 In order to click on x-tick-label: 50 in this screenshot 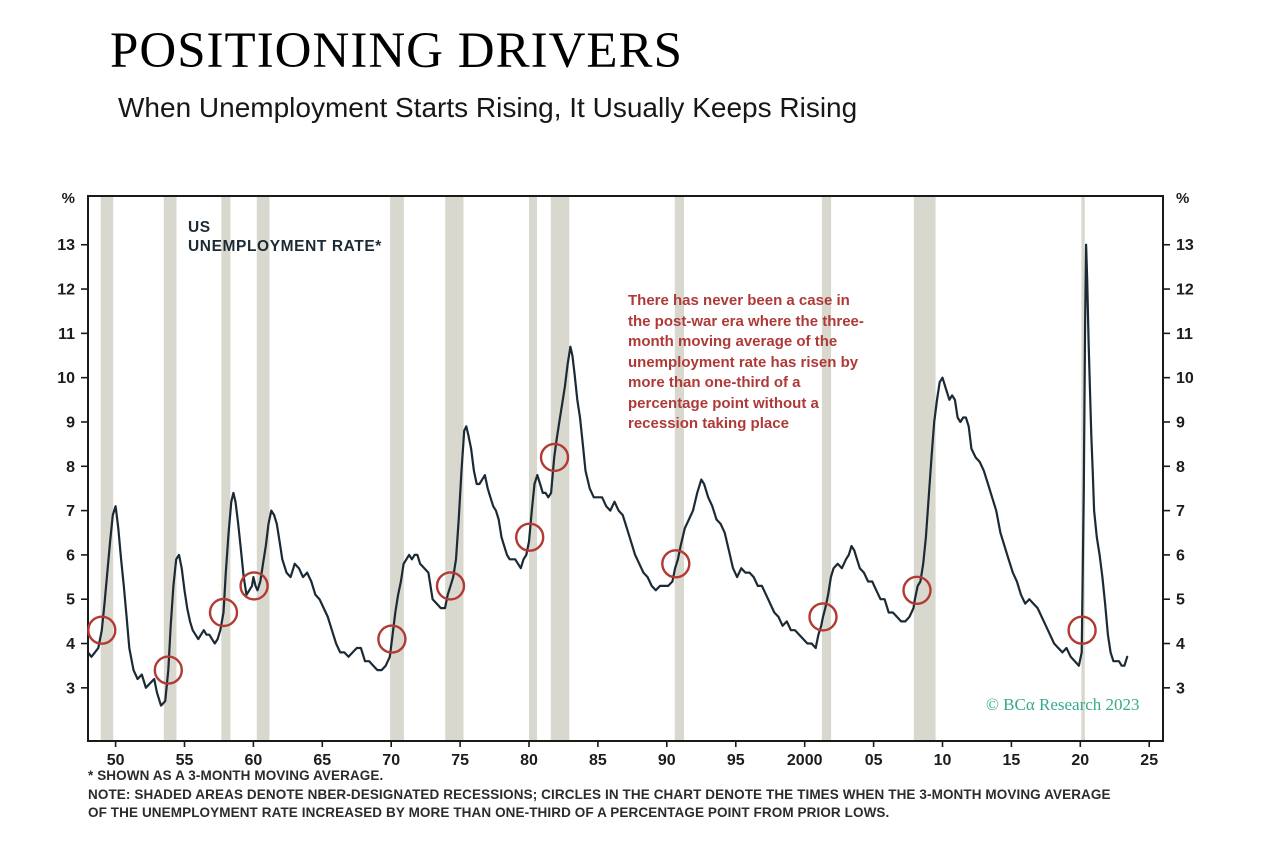, I will do `click(116, 760)`.